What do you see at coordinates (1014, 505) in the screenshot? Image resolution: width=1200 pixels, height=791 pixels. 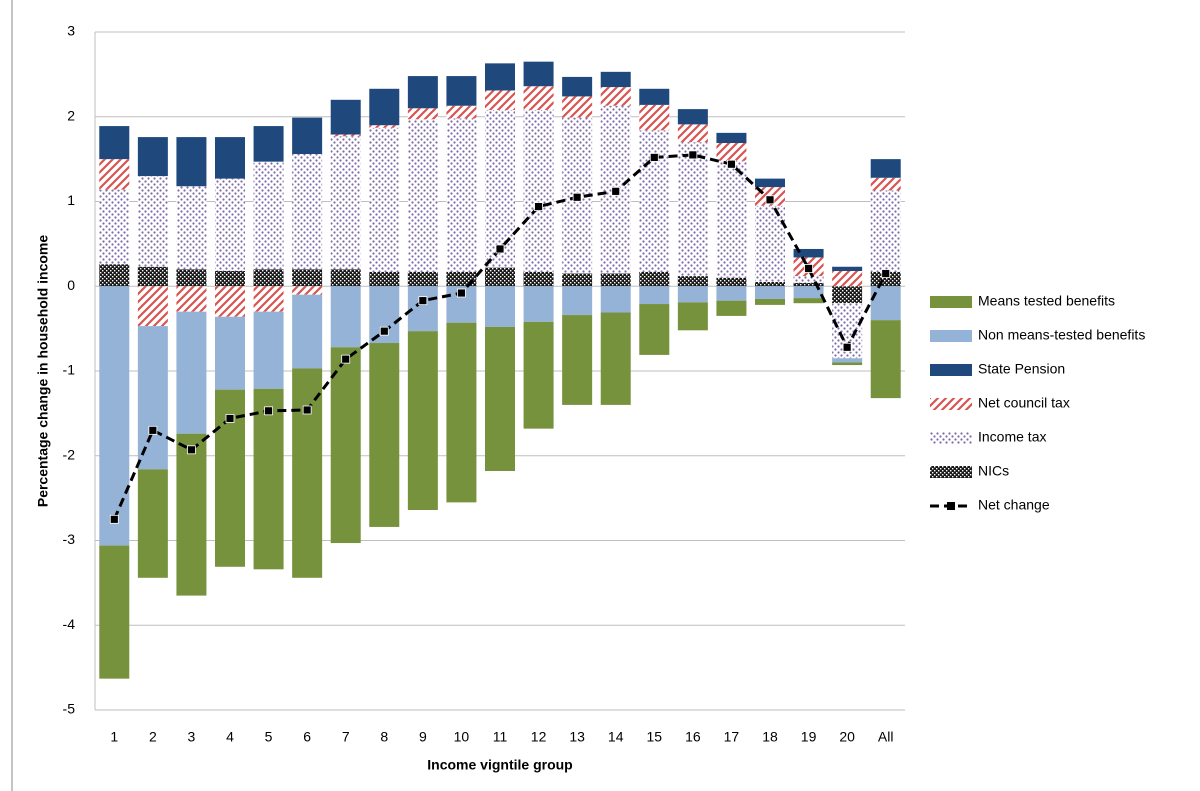 I see `legend-label: Net change` at bounding box center [1014, 505].